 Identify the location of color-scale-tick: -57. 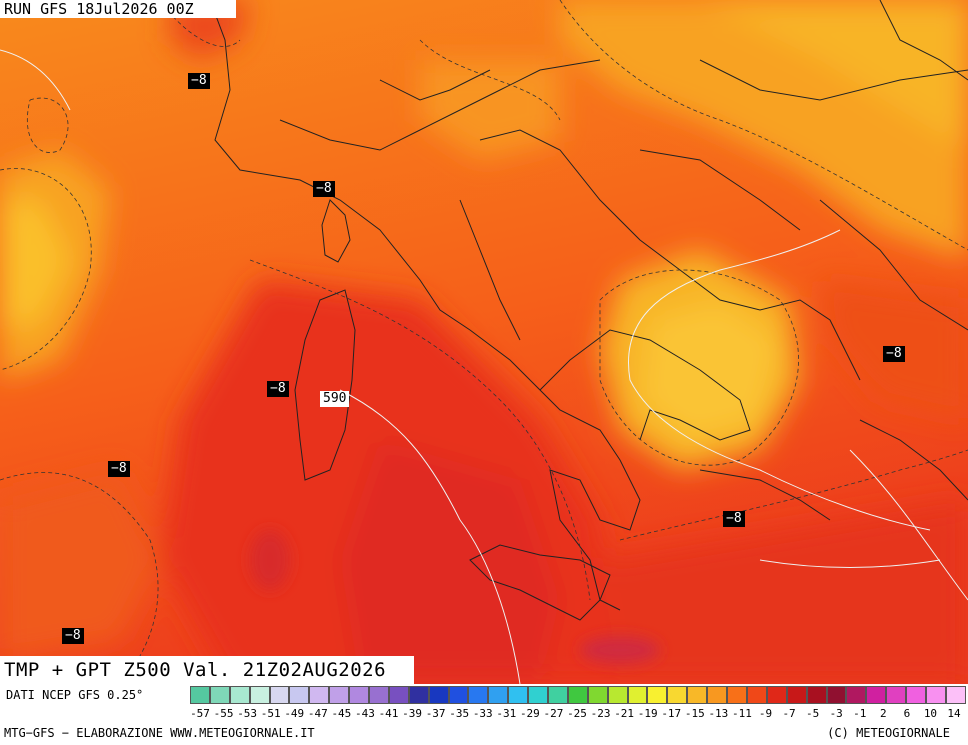
(200, 713).